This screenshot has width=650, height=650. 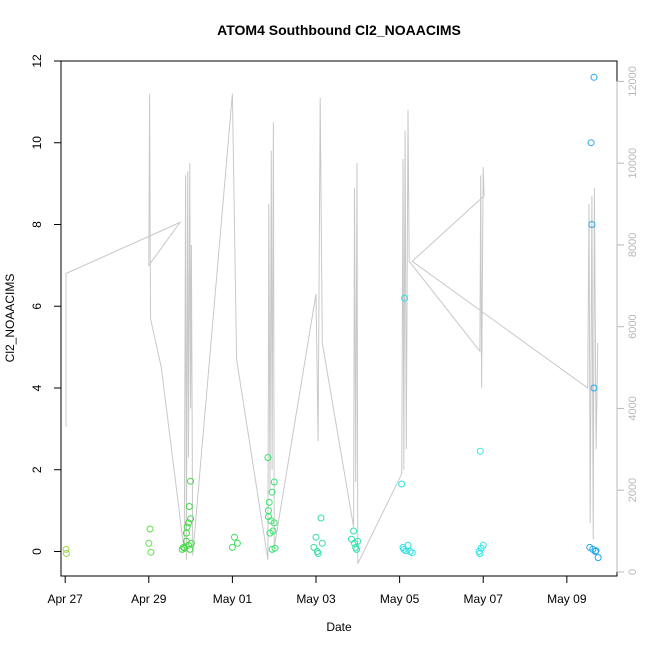 I want to click on y-tick-label: 0, so click(x=37, y=551).